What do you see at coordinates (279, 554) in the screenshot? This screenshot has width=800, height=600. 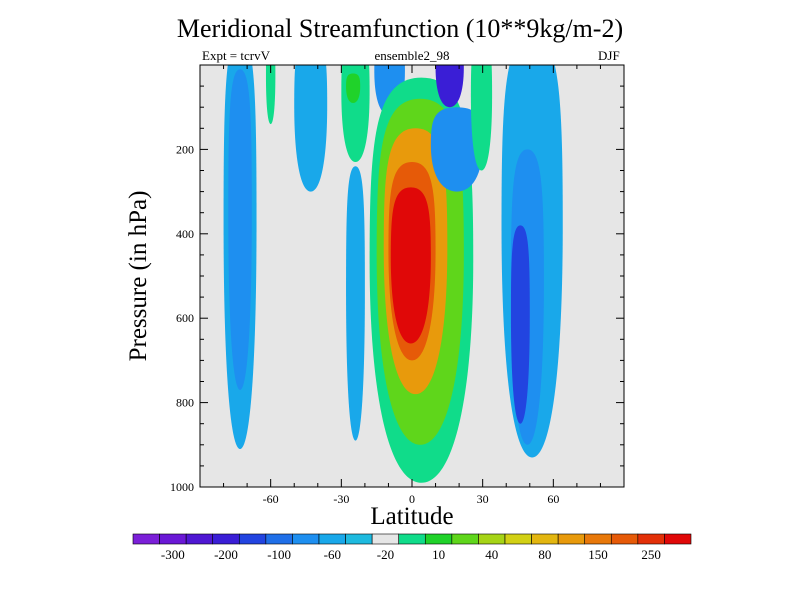 I see `colorbar-label: -100` at bounding box center [279, 554].